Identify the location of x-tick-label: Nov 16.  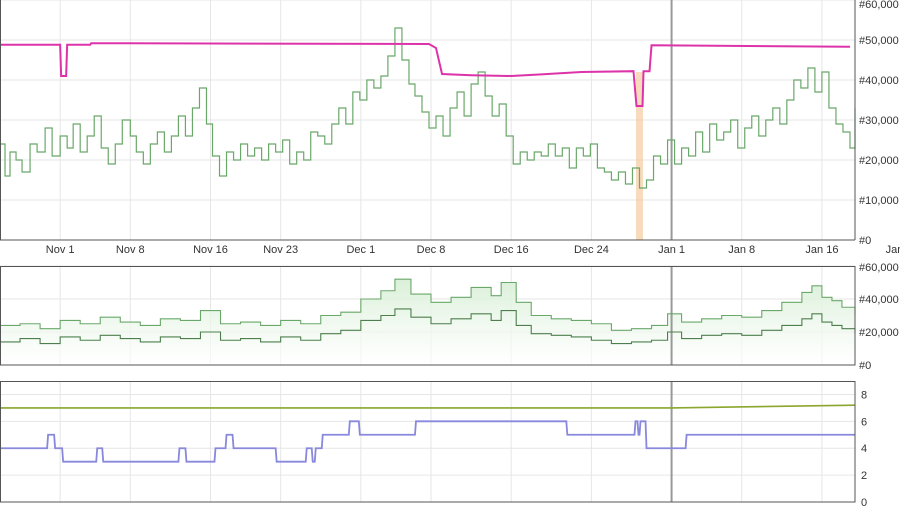
(210, 250).